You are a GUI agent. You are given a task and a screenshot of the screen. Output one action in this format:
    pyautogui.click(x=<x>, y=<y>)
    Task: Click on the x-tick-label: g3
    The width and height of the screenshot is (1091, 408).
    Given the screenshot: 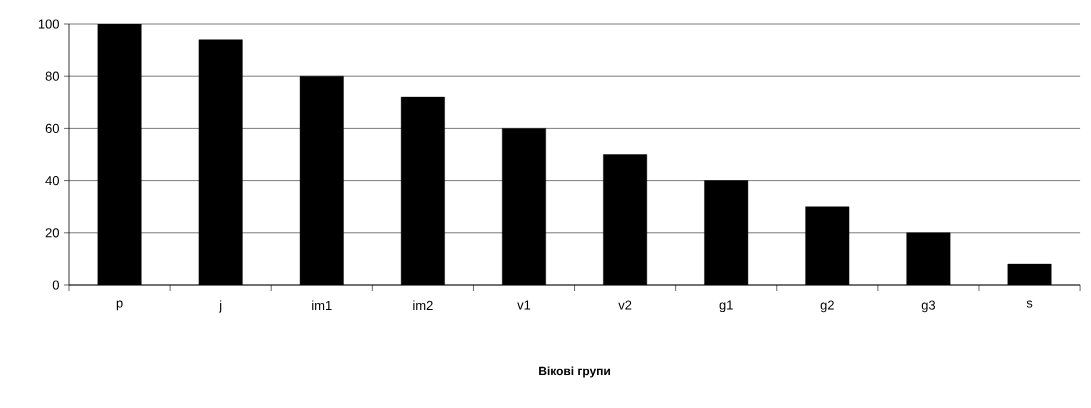 What is the action you would take?
    pyautogui.click(x=928, y=306)
    